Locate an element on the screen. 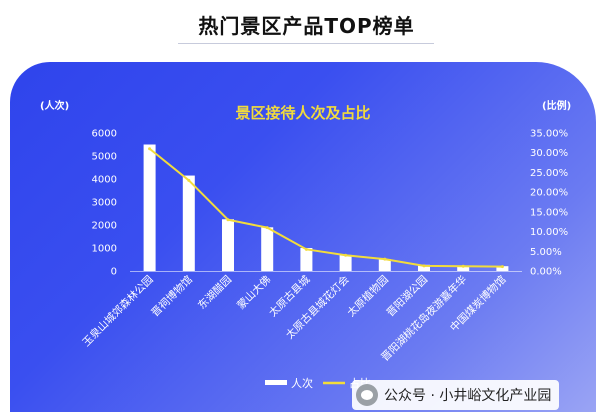 Image resolution: width=613 pixels, height=420 pixels. title-divider is located at coordinates (306, 43).